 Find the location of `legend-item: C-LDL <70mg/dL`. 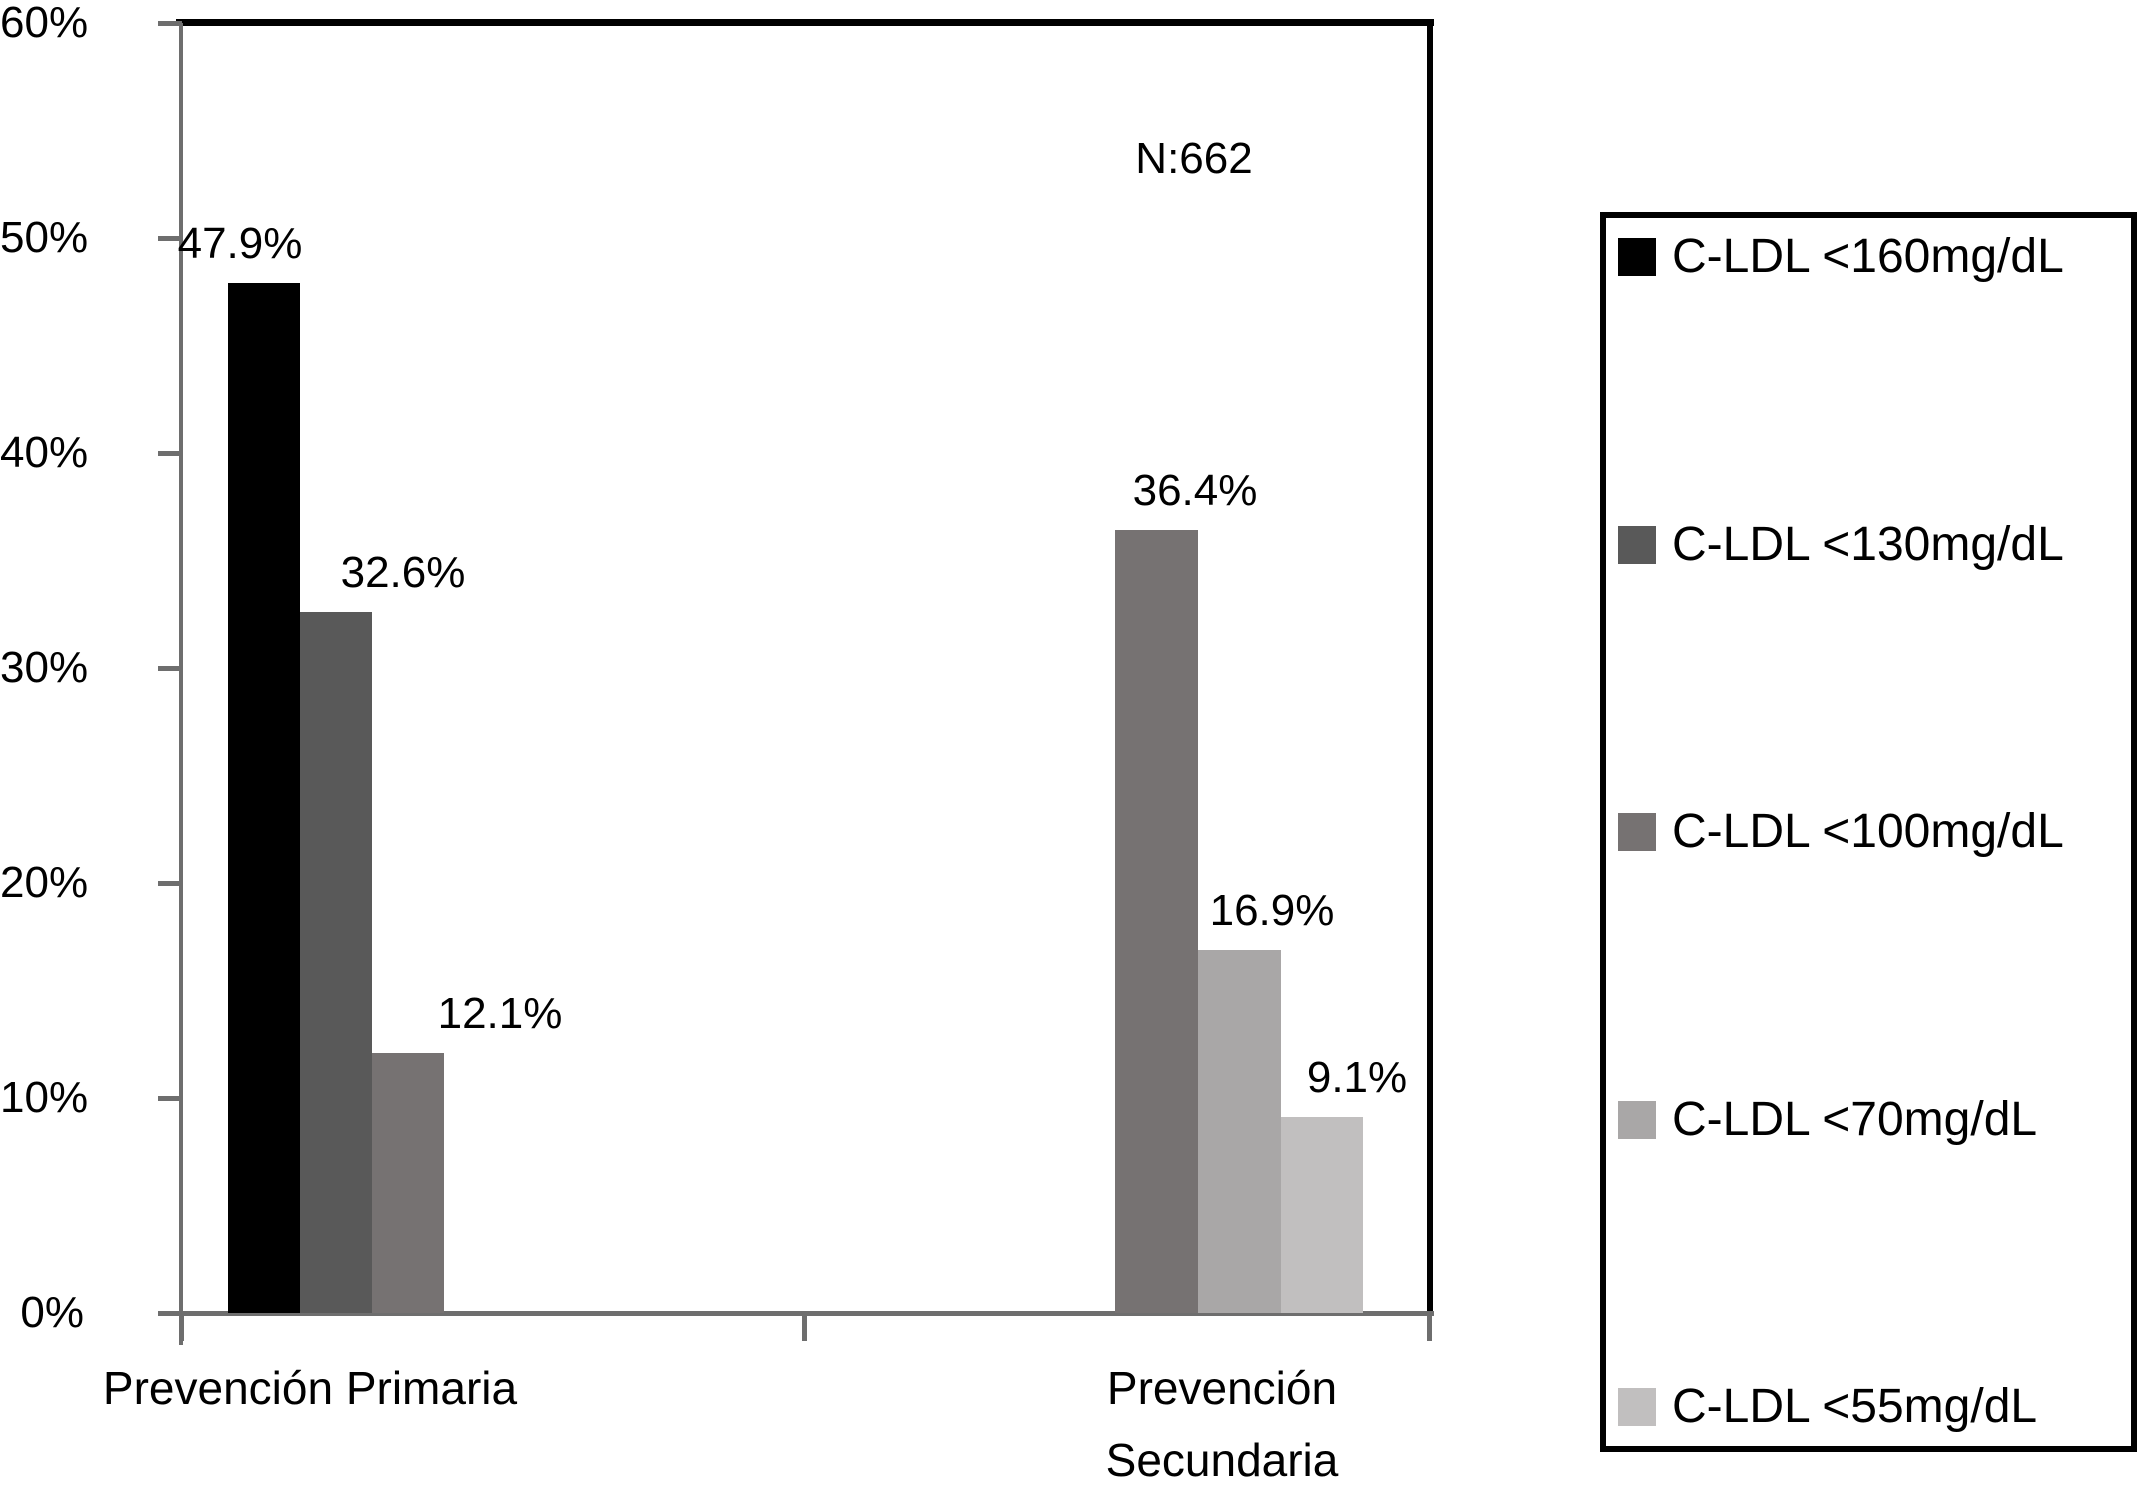

legend-item: C-LDL <70mg/dL is located at coordinates (1869, 1119).